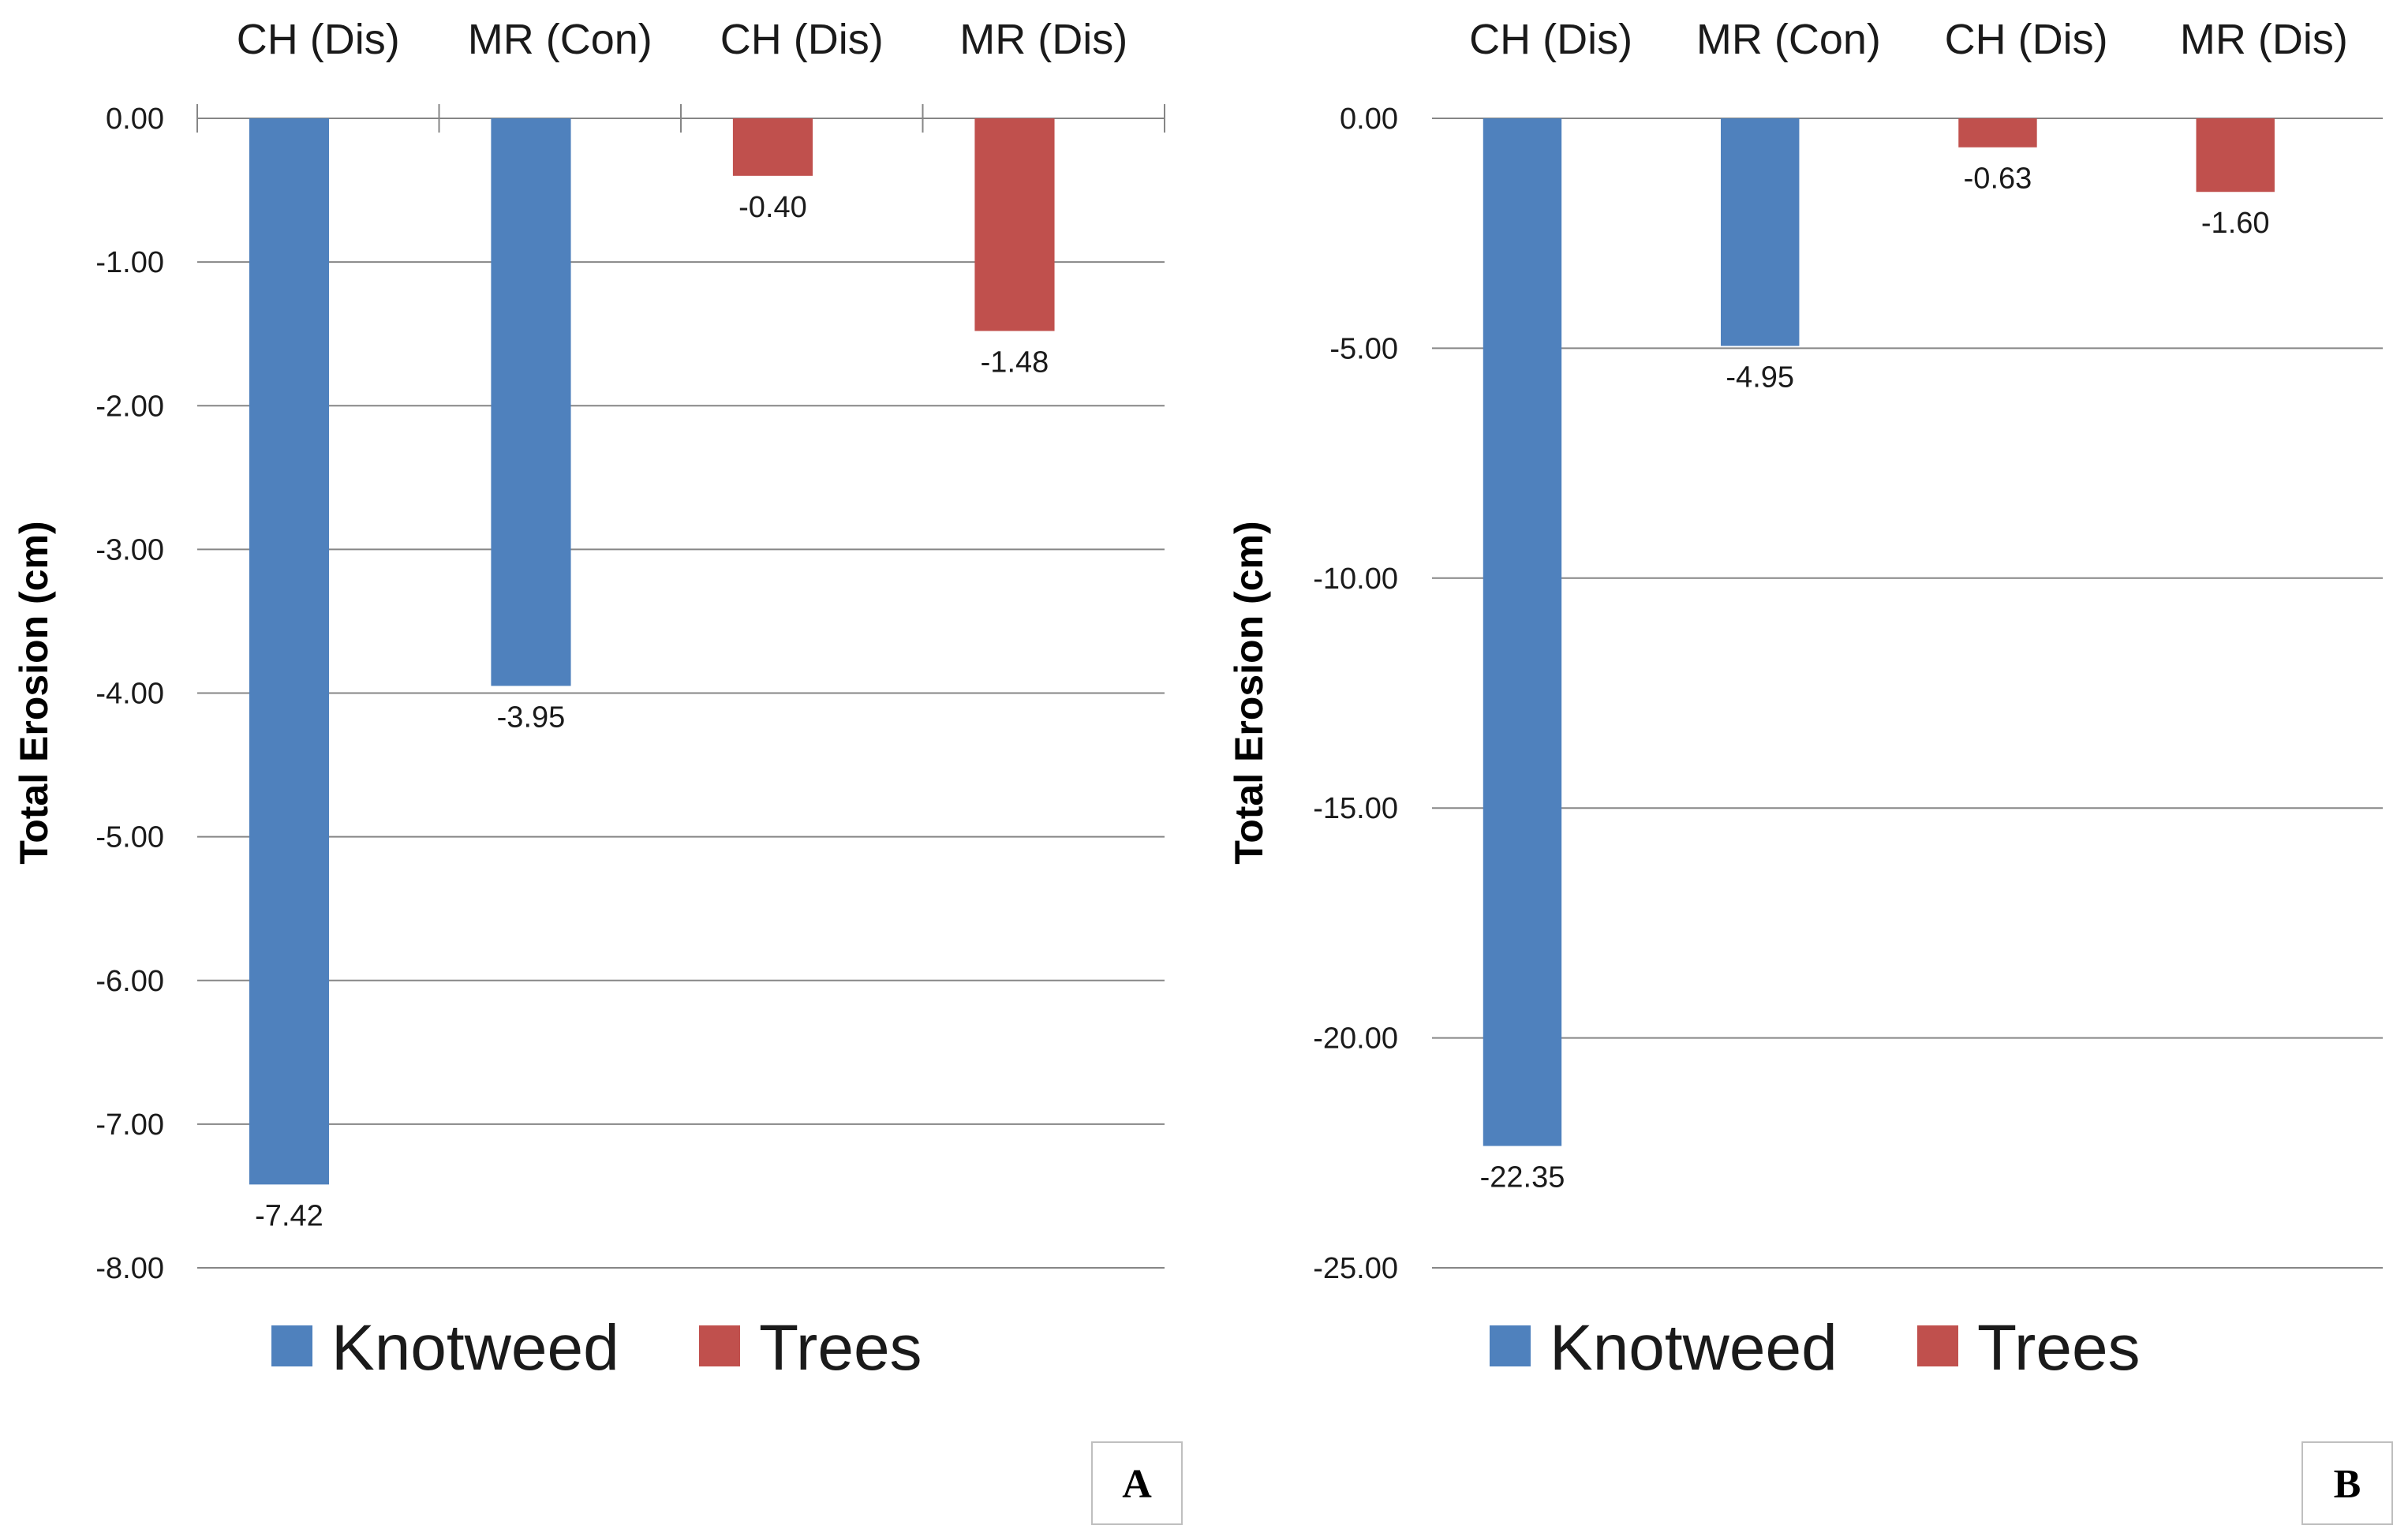  What do you see at coordinates (129, 262) in the screenshot?
I see `y-tick-label: -1.00` at bounding box center [129, 262].